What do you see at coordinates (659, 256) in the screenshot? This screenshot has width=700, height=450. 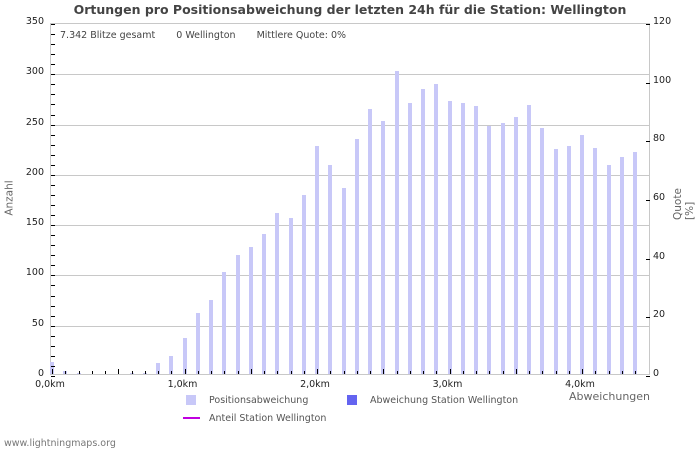 I see `y2-tick-label: 40` at bounding box center [659, 256].